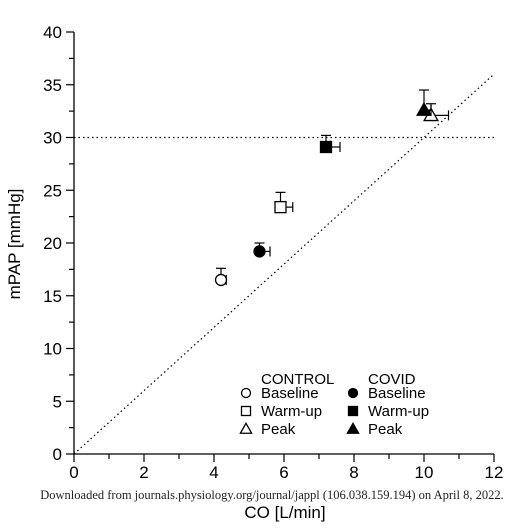 This screenshot has height=532, width=532. Describe the element at coordinates (424, 472) in the screenshot. I see `x-tick-label: 10` at that location.